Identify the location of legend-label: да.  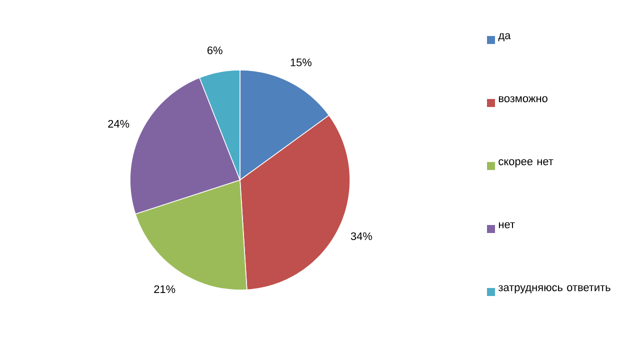
(504, 37).